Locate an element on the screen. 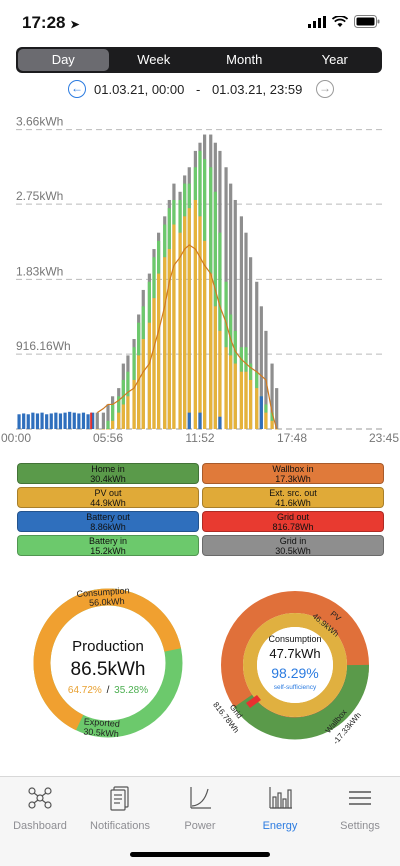 The image size is (400, 866). tab-year: Year is located at coordinates (334, 59).